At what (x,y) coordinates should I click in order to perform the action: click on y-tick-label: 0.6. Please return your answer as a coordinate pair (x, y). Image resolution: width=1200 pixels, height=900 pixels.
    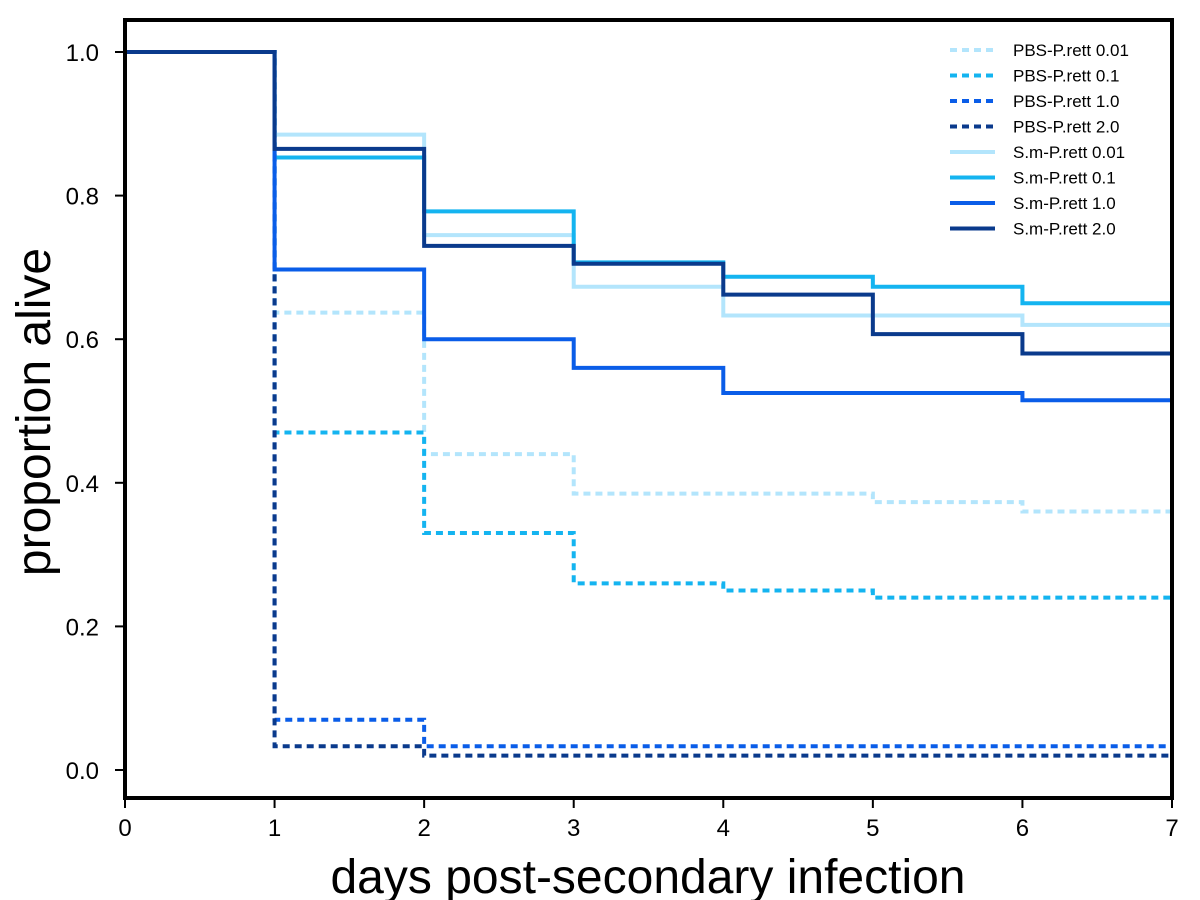
    Looking at the image, I should click on (82, 340).